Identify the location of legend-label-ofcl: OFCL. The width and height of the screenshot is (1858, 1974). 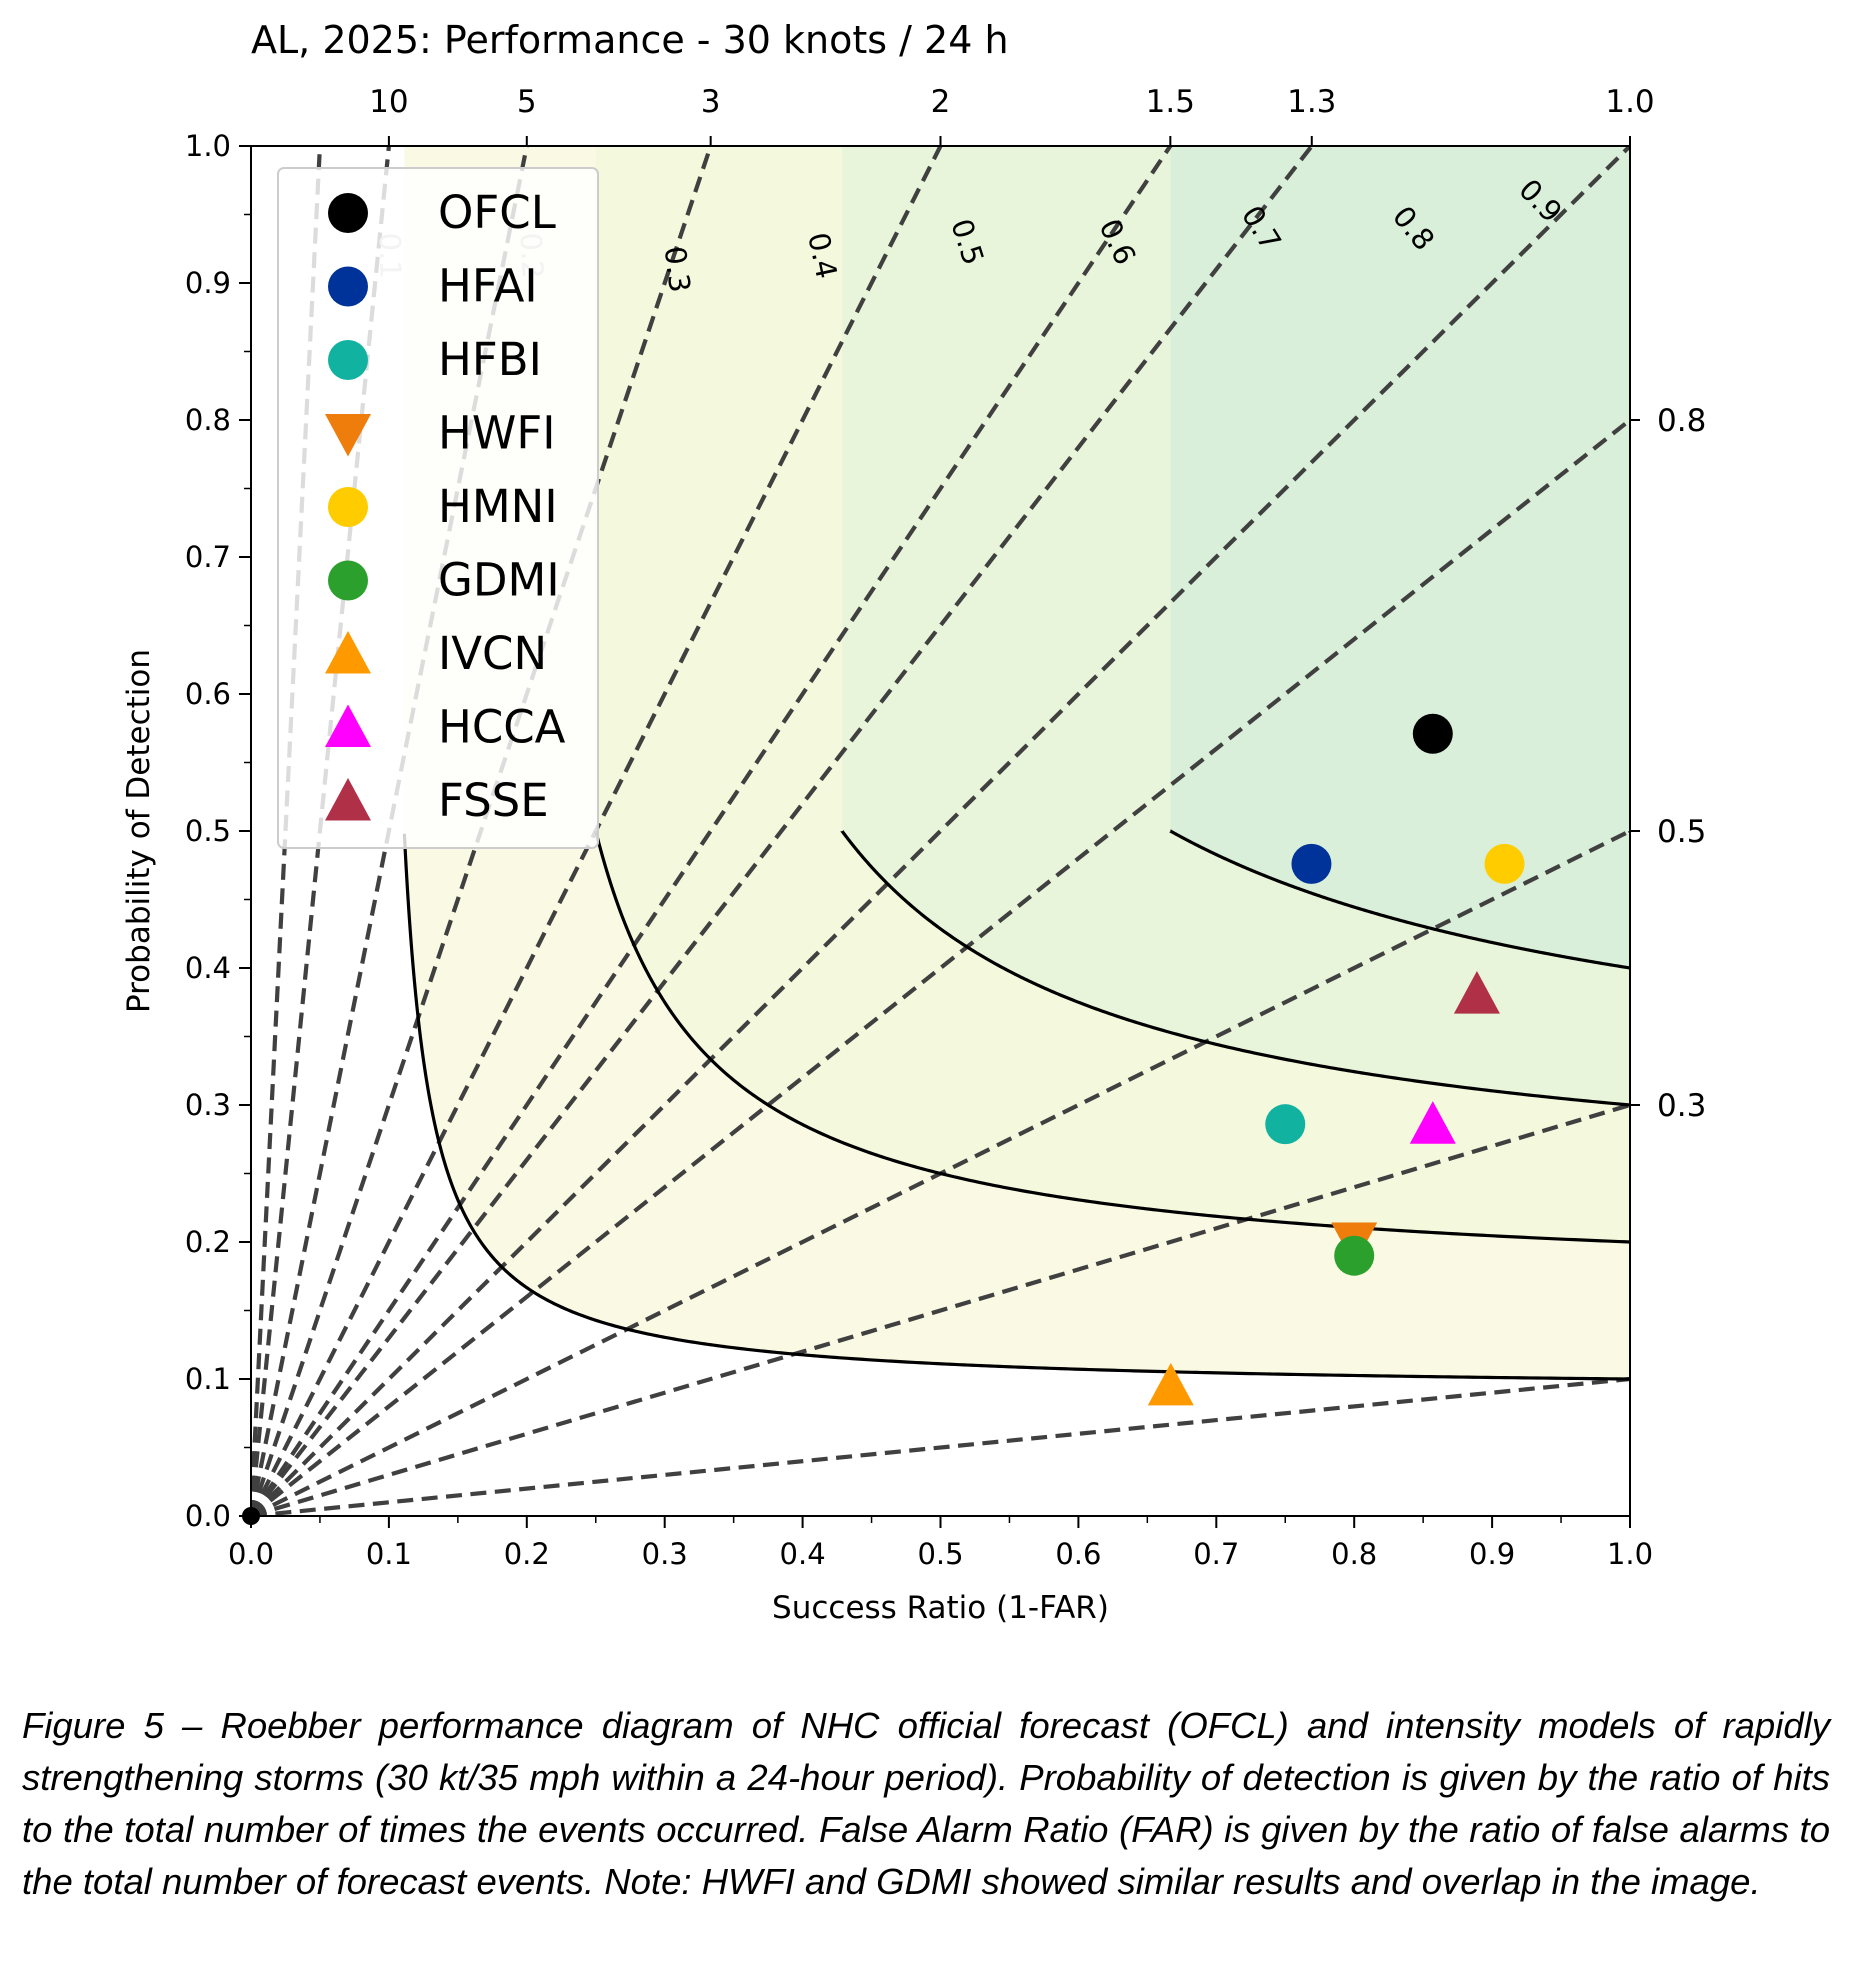
(497, 212).